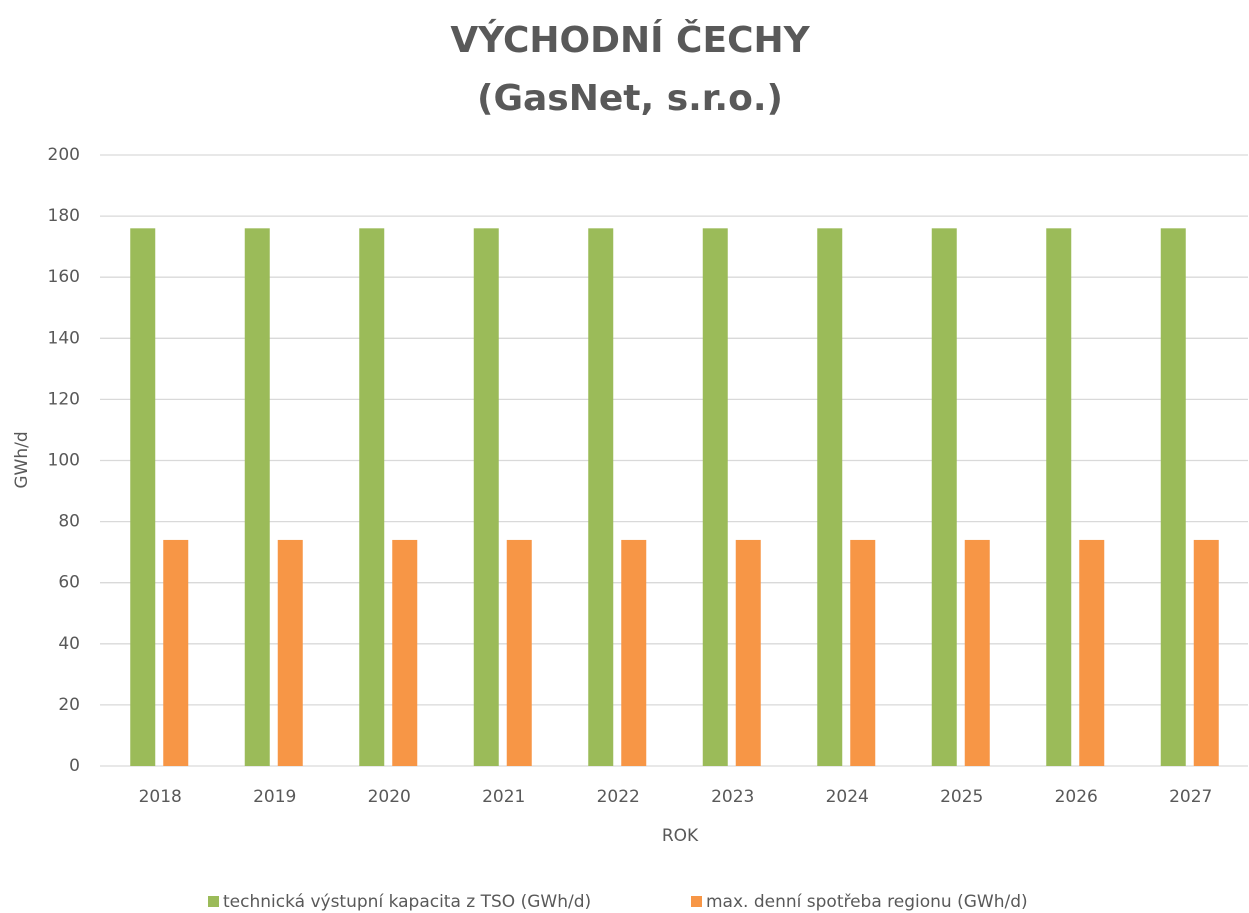 The width and height of the screenshot is (1249, 913). I want to click on x-tick-label: 2020, so click(389, 797).